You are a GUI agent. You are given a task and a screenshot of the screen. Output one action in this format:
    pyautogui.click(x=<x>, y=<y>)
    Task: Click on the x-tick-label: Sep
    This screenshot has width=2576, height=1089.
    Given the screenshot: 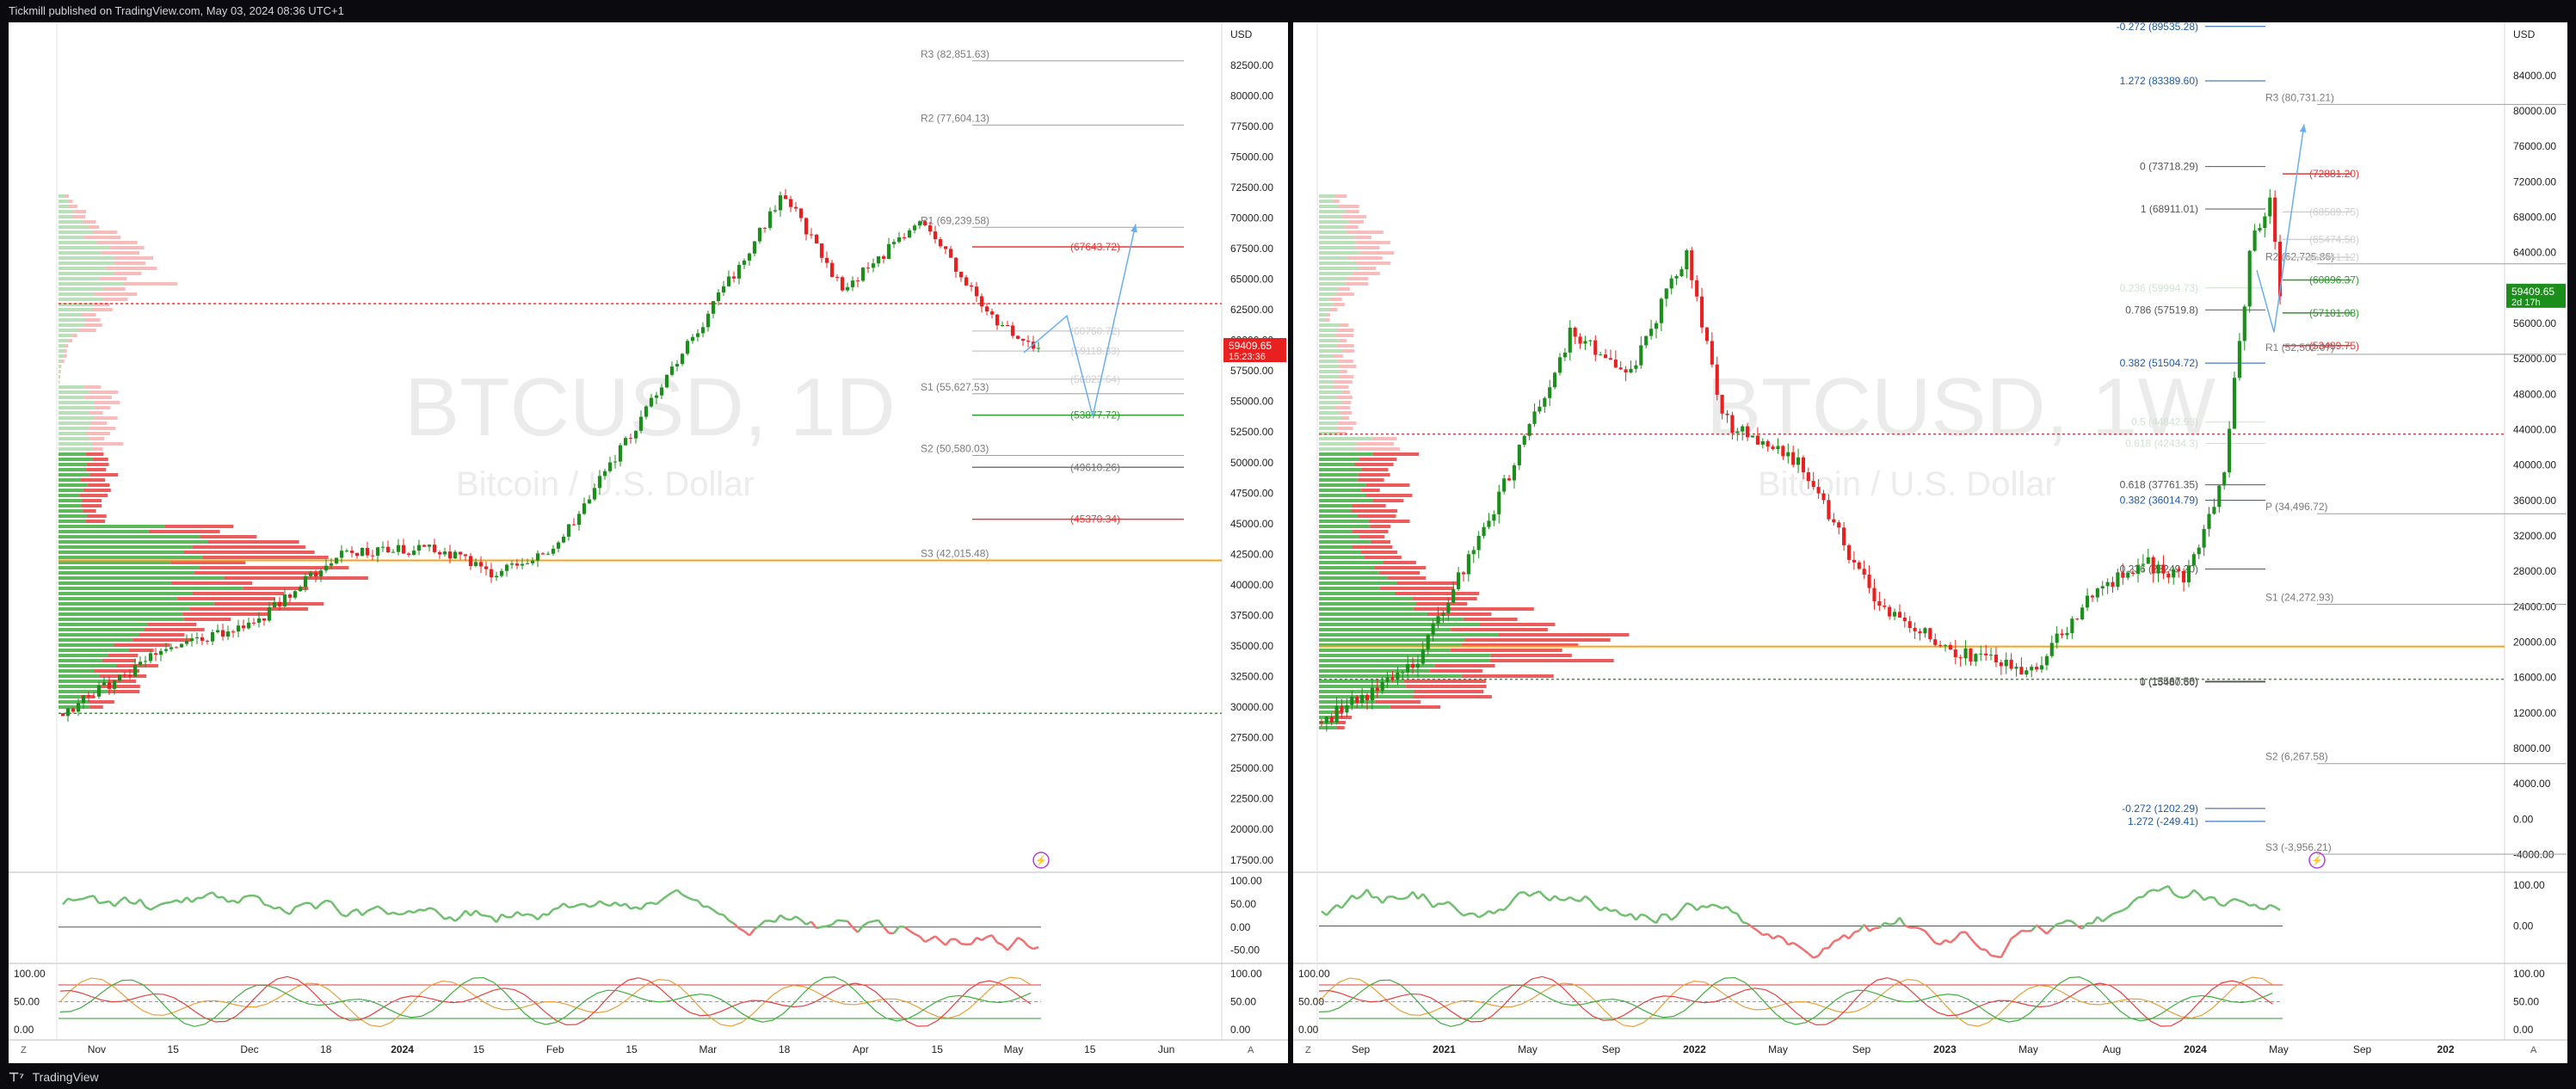 What is the action you would take?
    pyautogui.click(x=1611, y=1049)
    